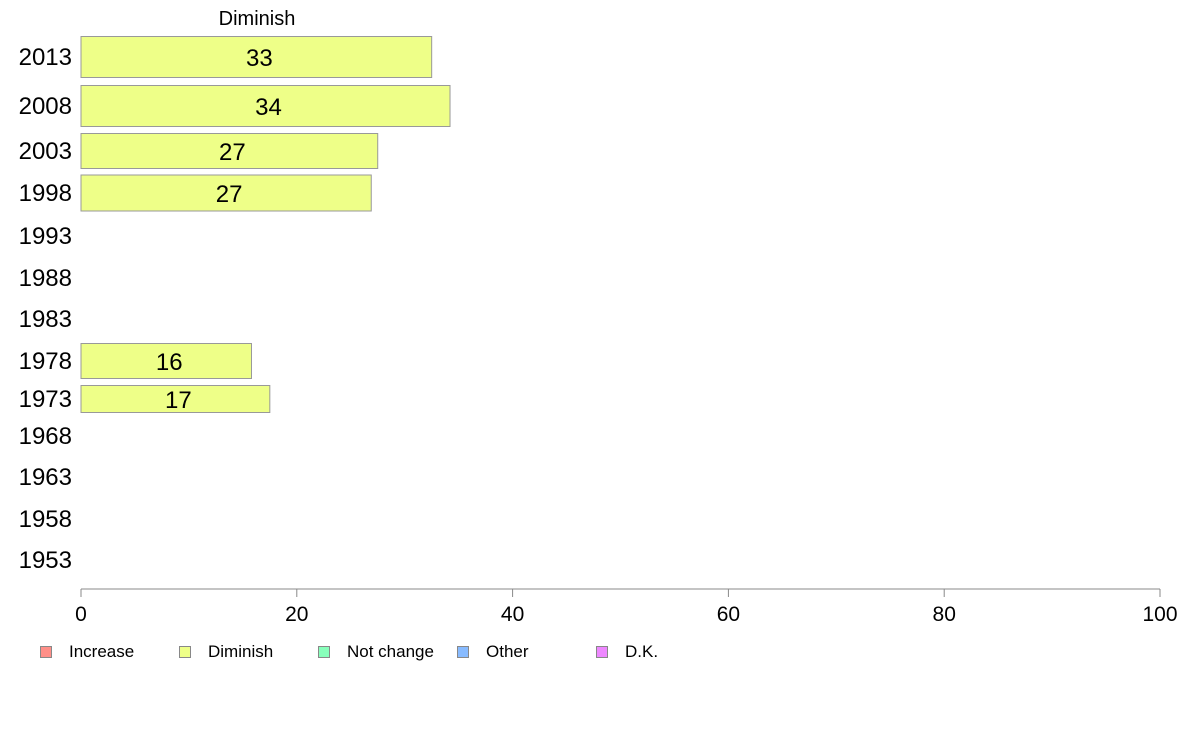  I want to click on y-tick-label-1963: 1963, so click(45, 477).